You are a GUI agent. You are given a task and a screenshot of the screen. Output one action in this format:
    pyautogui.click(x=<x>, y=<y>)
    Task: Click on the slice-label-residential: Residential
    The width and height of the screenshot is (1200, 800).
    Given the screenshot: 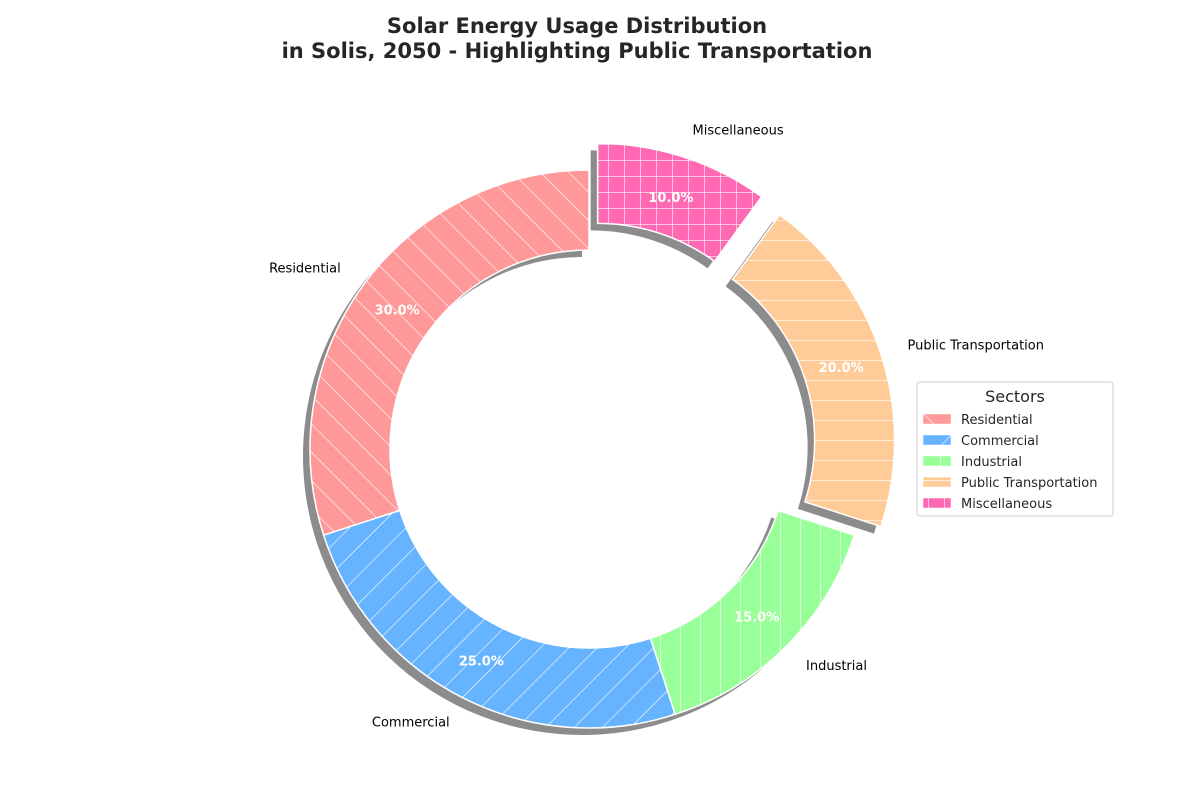 What is the action you would take?
    pyautogui.click(x=305, y=269)
    